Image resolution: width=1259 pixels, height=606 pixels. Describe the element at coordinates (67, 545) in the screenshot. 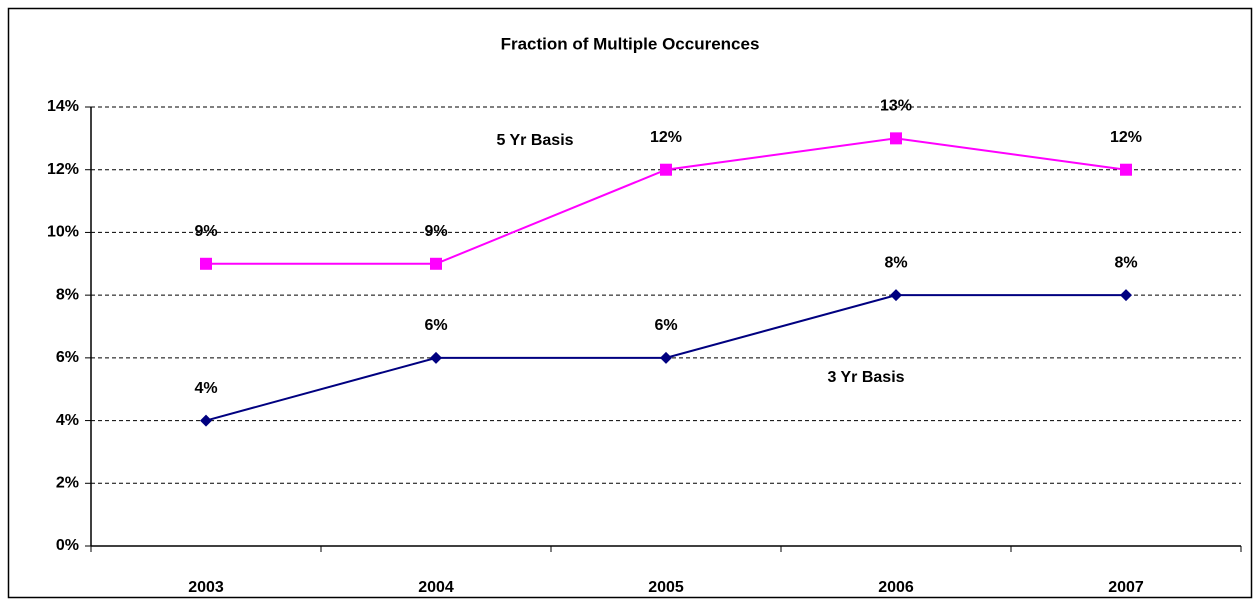

I see `y-tick-label: 0%` at that location.